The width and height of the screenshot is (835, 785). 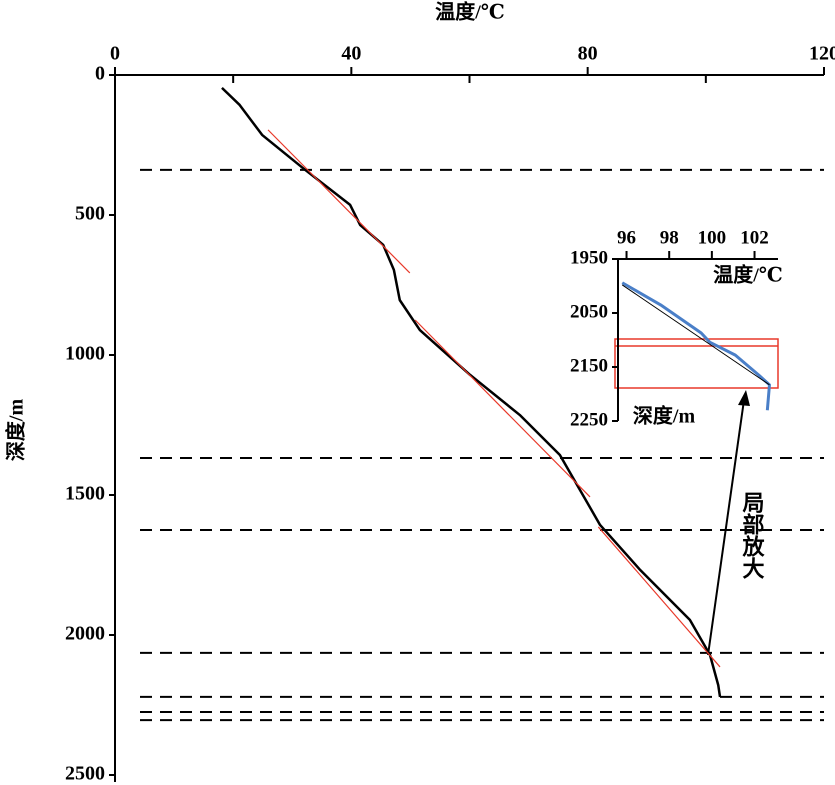 What do you see at coordinates (589, 311) in the screenshot?
I see `y-tick-label: 2050` at bounding box center [589, 311].